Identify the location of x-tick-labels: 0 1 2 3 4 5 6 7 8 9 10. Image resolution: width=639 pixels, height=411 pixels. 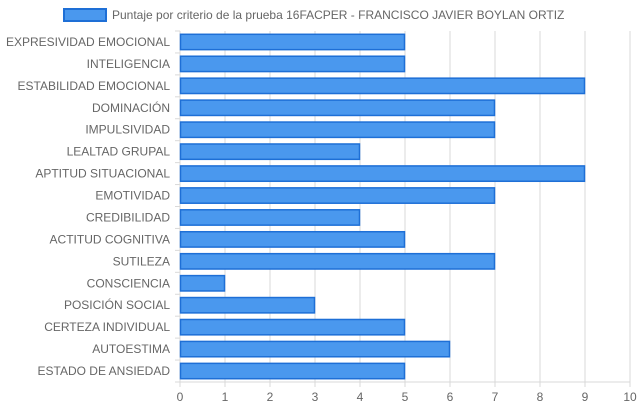
(407, 397).